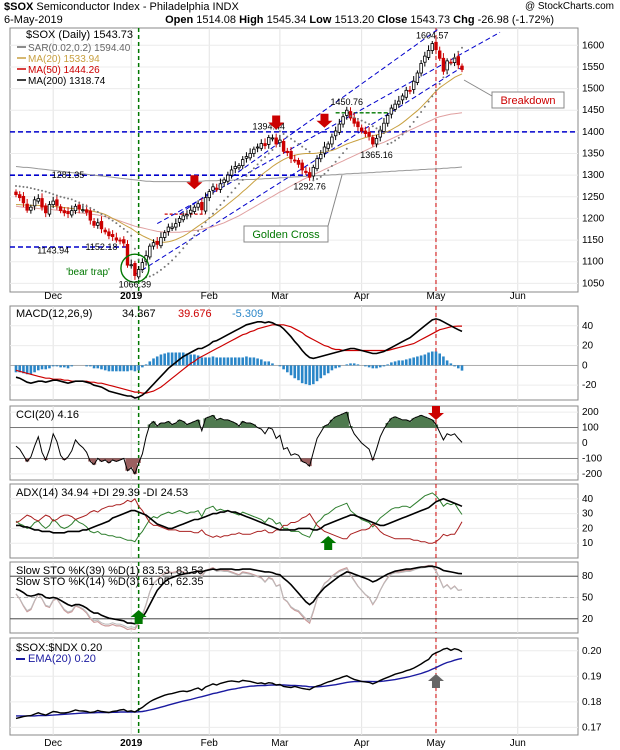 The image size is (620, 750). What do you see at coordinates (320, 20) in the screenshot?
I see `low-label: Low` at bounding box center [320, 20].